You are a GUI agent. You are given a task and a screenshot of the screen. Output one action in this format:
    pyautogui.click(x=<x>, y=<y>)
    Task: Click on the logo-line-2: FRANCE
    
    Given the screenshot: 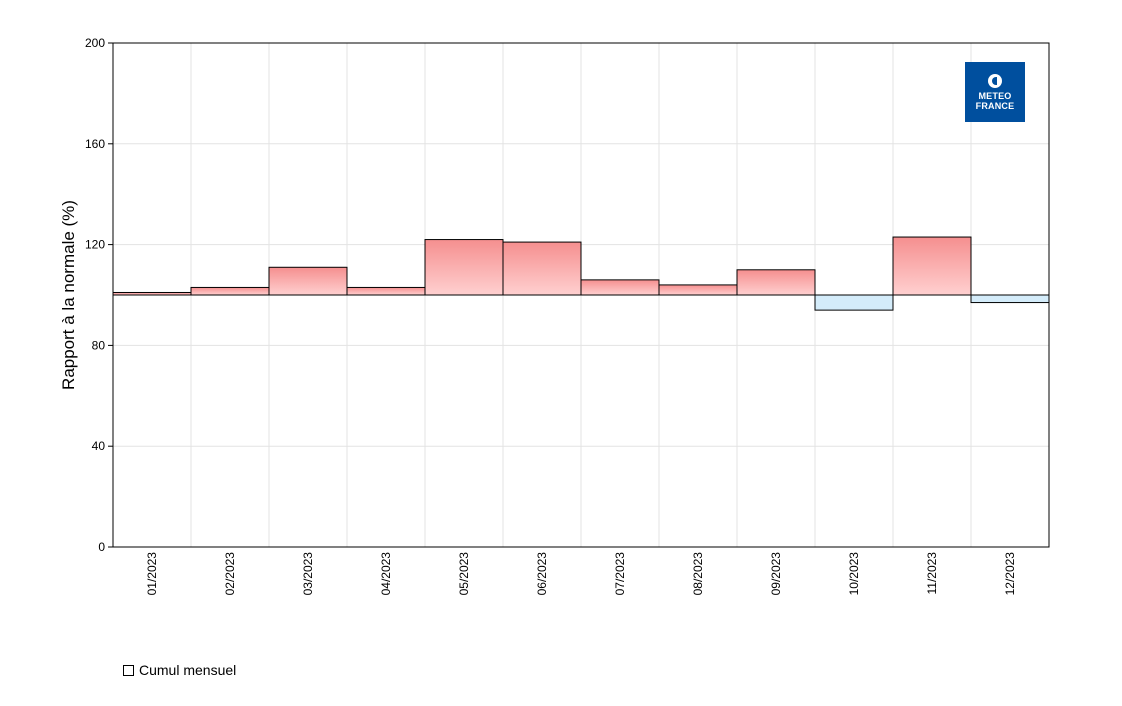 What is the action you would take?
    pyautogui.click(x=995, y=105)
    